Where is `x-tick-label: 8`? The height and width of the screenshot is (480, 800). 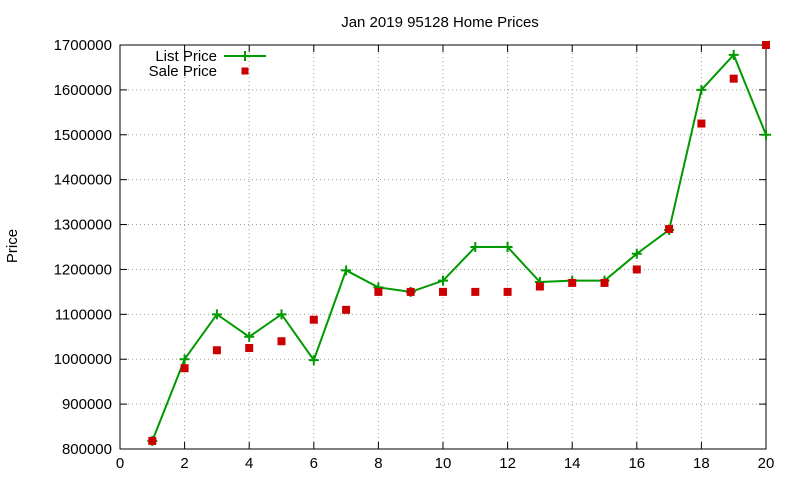
x-tick-label: 8 is located at coordinates (378, 463).